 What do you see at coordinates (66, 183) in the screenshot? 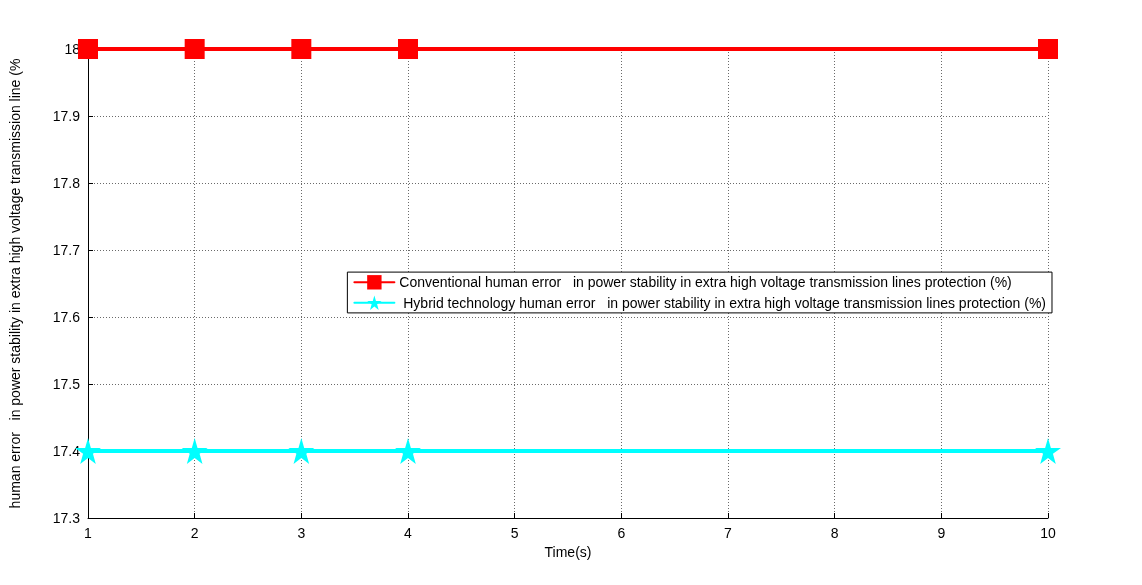
I see `y-tick-label: 17.8` at bounding box center [66, 183].